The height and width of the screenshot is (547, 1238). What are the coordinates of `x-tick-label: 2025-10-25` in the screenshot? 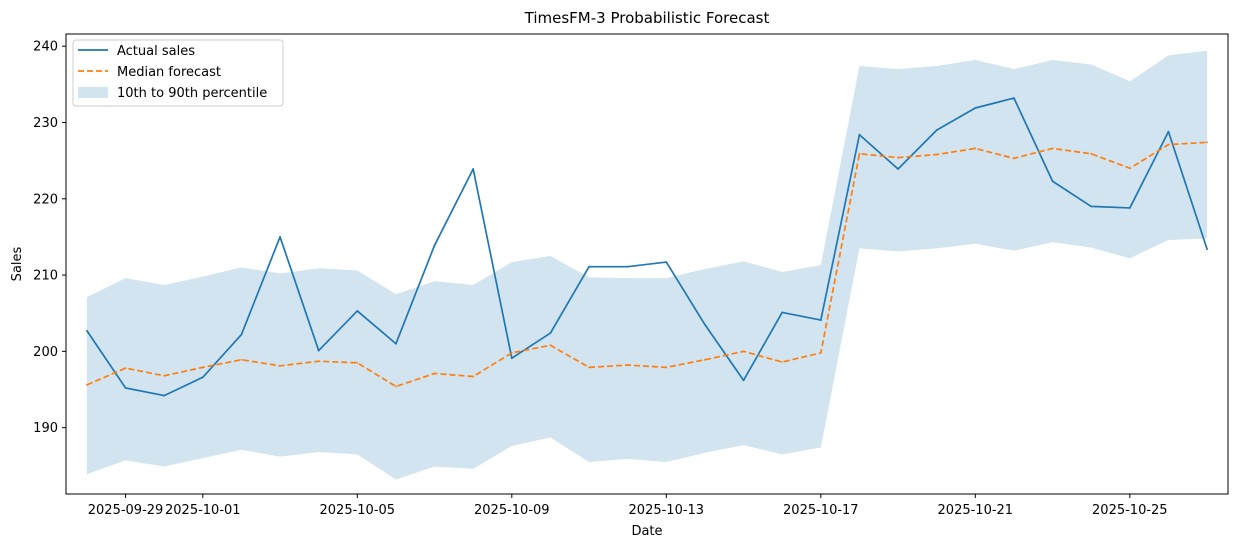 It's located at (1130, 510).